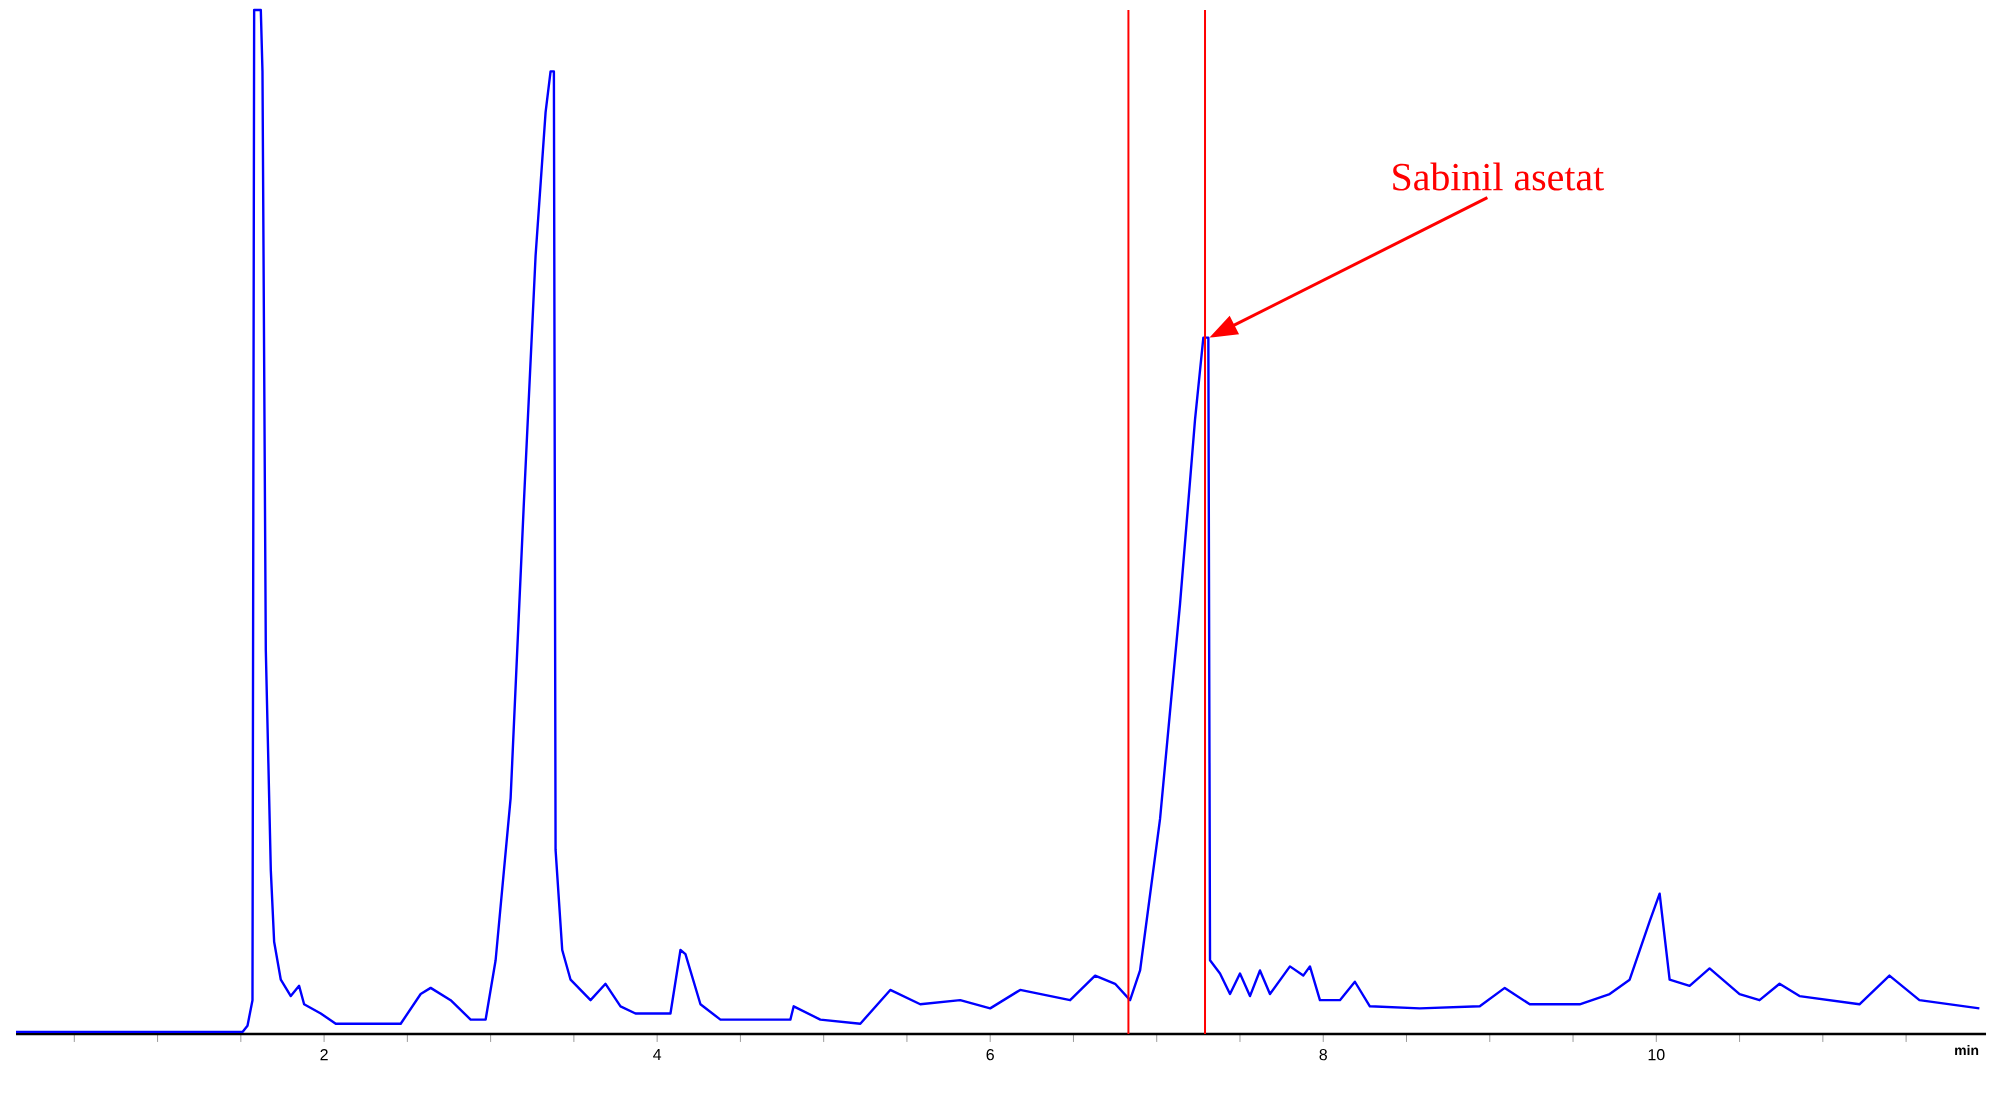 Image resolution: width=1992 pixels, height=1100 pixels. I want to click on annotation: Sabinil asetat, so click(1498, 176).